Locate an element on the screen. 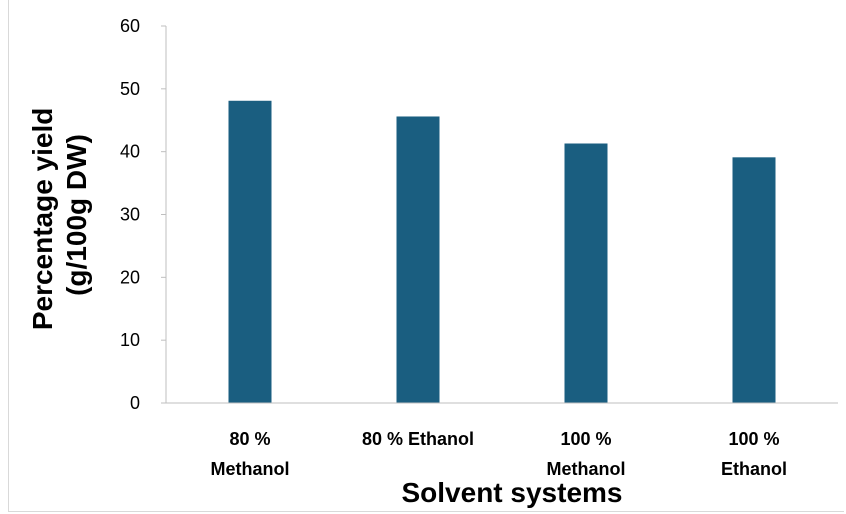  y-tick-label: 0 is located at coordinates (135, 403).